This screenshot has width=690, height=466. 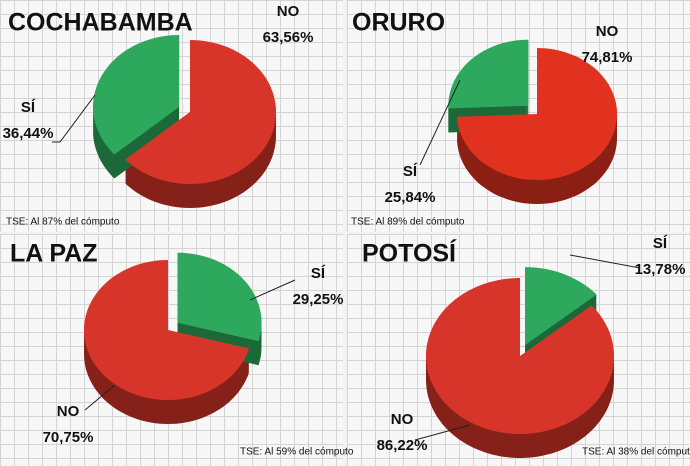 What do you see at coordinates (607, 57) in the screenshot?
I see `value-label: 74,81%` at bounding box center [607, 57].